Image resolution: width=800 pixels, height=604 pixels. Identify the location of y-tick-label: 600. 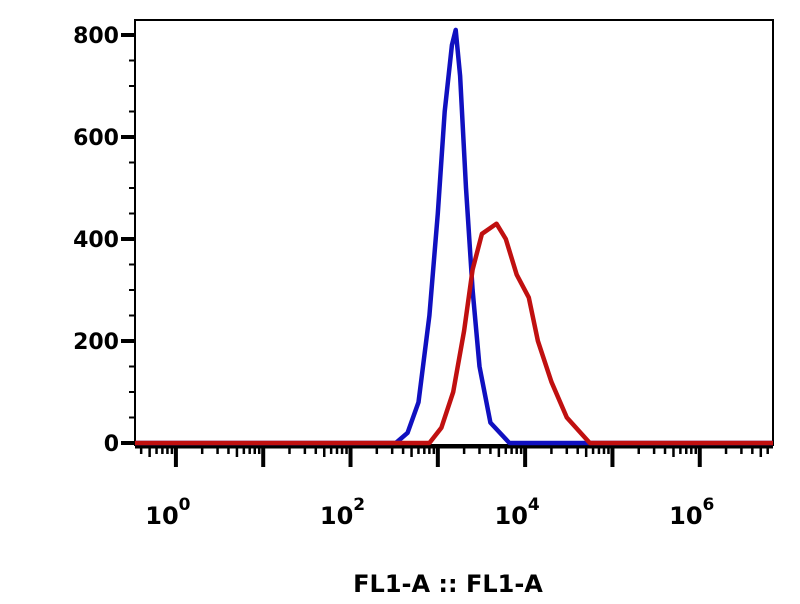
(96, 138).